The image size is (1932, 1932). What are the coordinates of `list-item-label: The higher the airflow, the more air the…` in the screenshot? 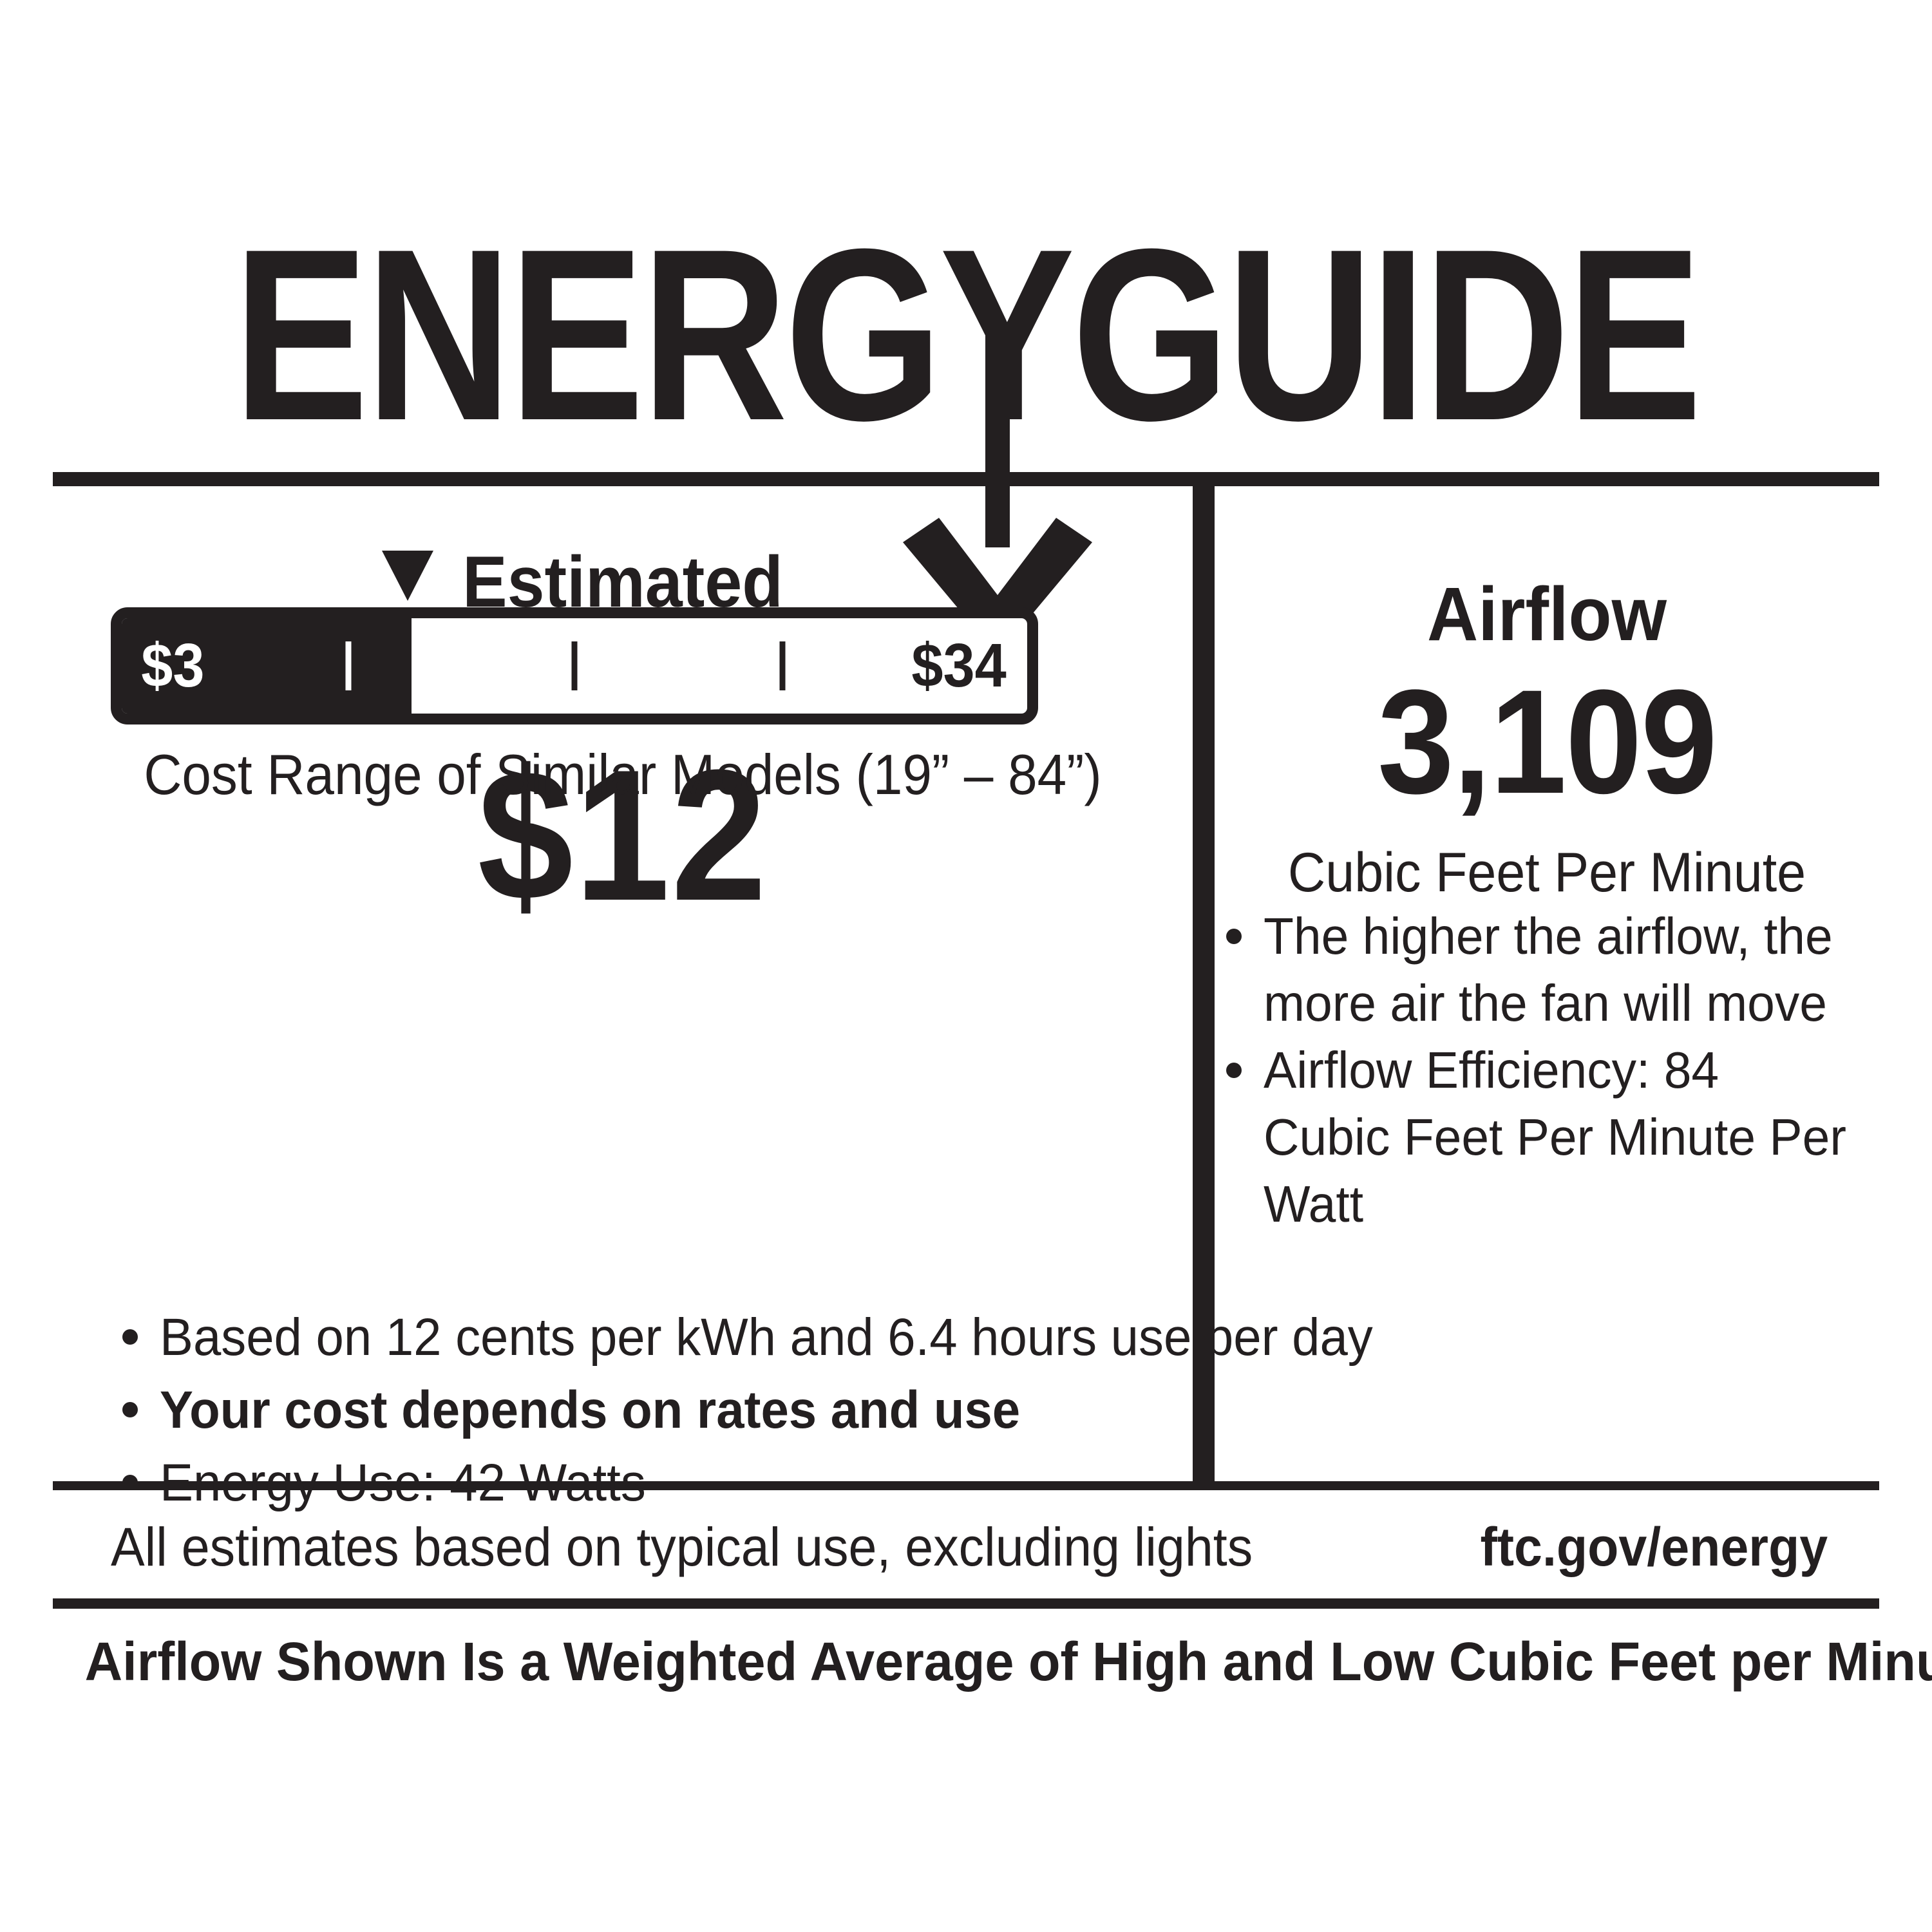 It's located at (1548, 970).